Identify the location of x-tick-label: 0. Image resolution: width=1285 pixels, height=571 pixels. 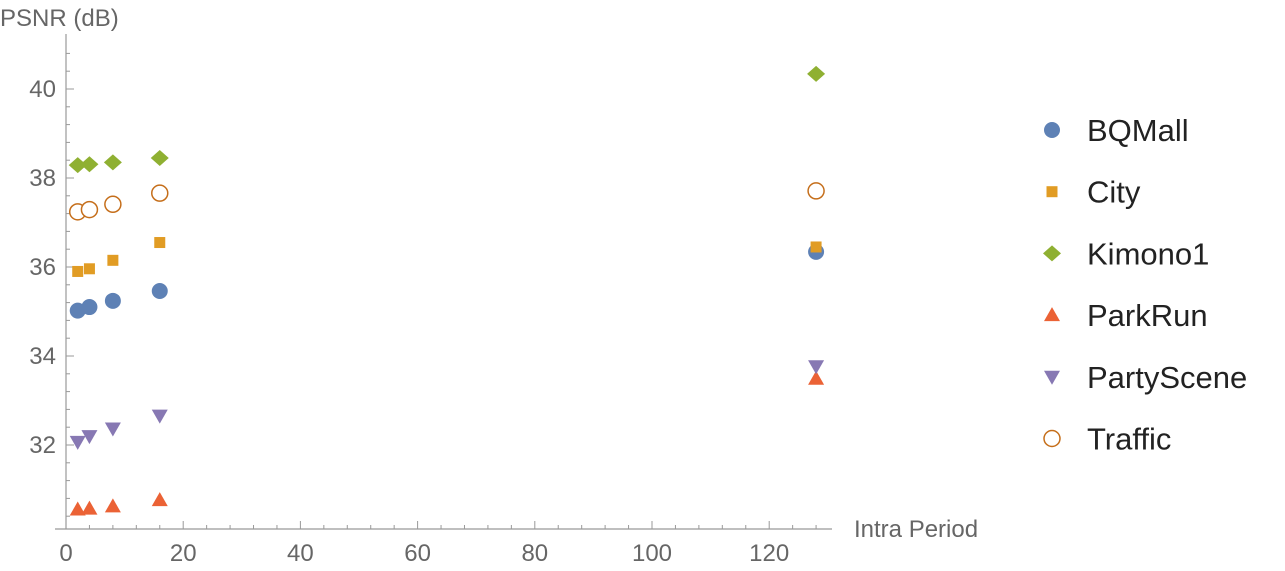
(65, 553).